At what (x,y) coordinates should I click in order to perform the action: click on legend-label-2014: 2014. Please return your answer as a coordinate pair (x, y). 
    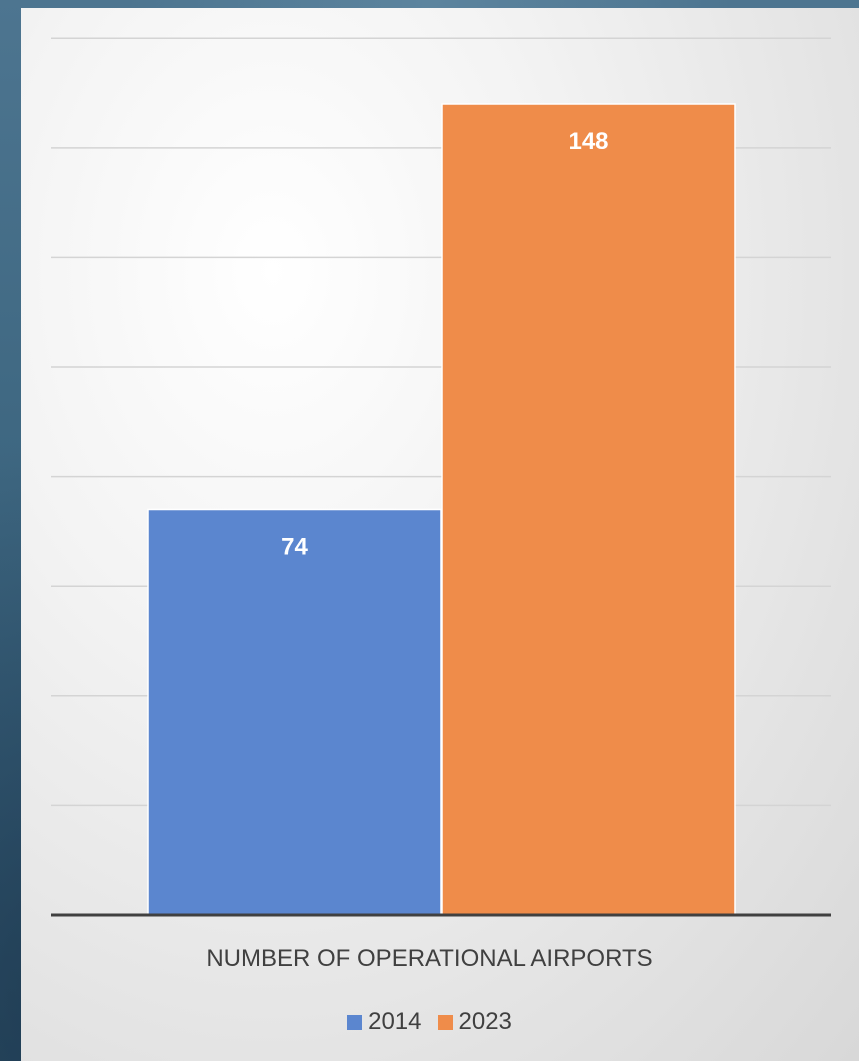
    Looking at the image, I should click on (395, 1021).